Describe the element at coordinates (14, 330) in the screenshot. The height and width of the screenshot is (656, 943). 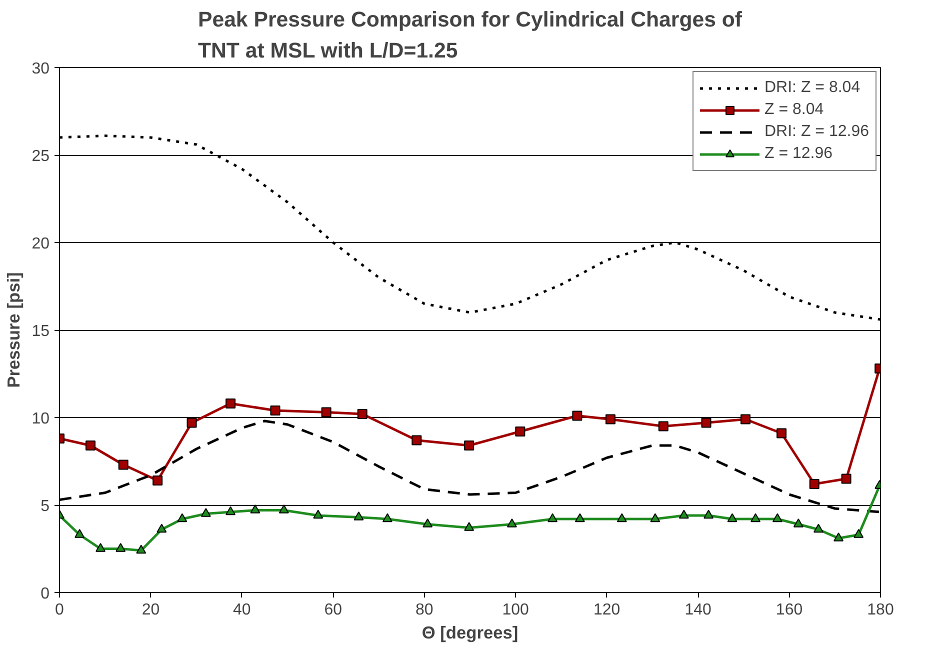
I see `y-axis-title: Pressure [psi]` at that location.